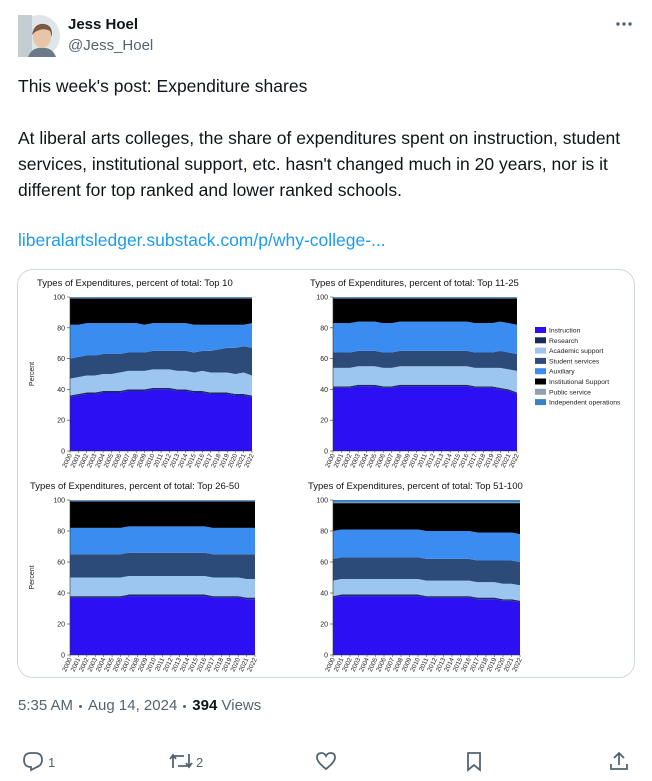  Describe the element at coordinates (111, 45) in the screenshot. I see `author-handle: @Jess_Hoel` at that location.